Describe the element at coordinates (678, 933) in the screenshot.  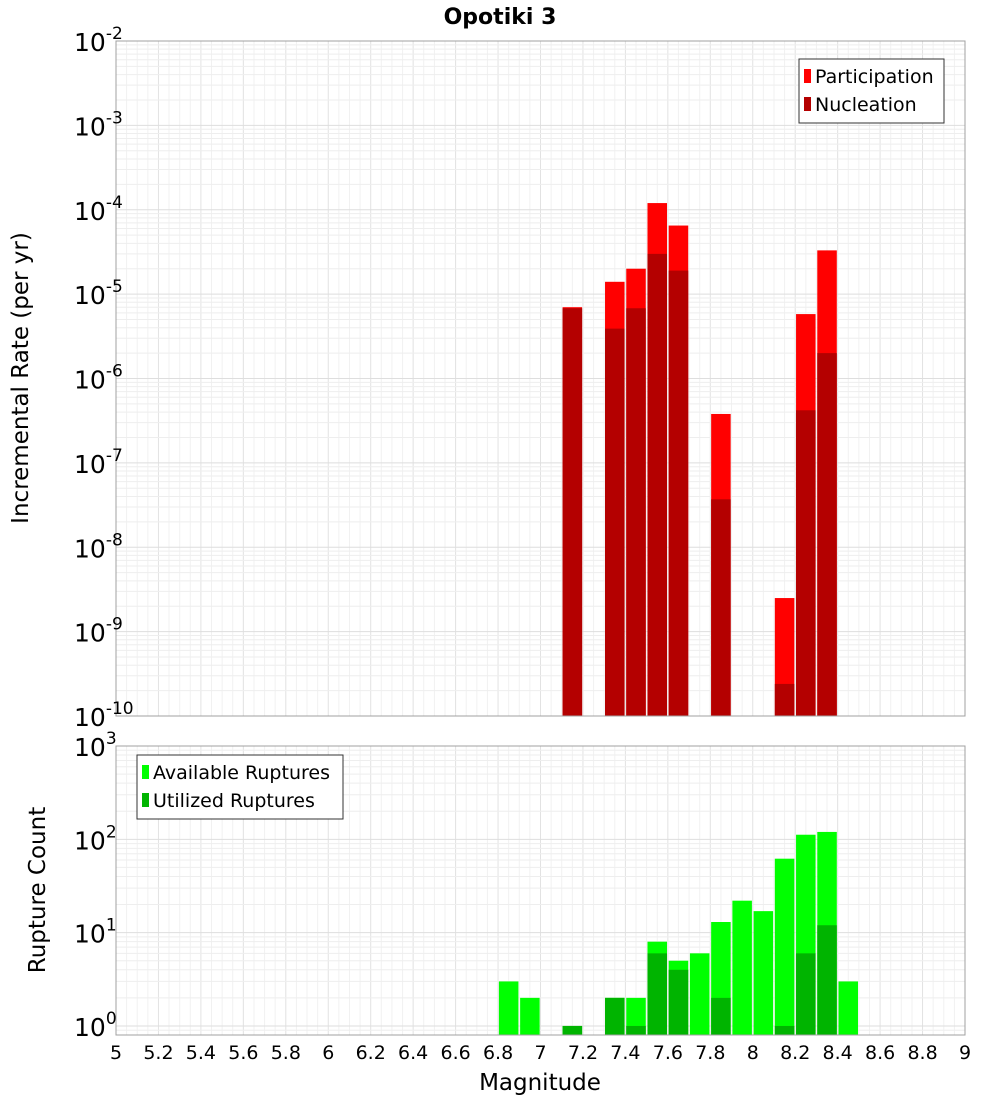
I see `bottom-bars` at that location.